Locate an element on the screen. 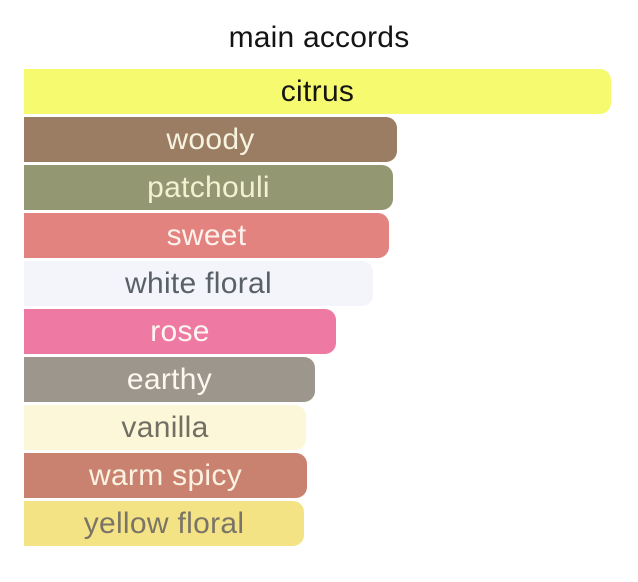 Image resolution: width=638 pixels, height=582 pixels. accord-bar-citrus: citrus is located at coordinates (317, 91).